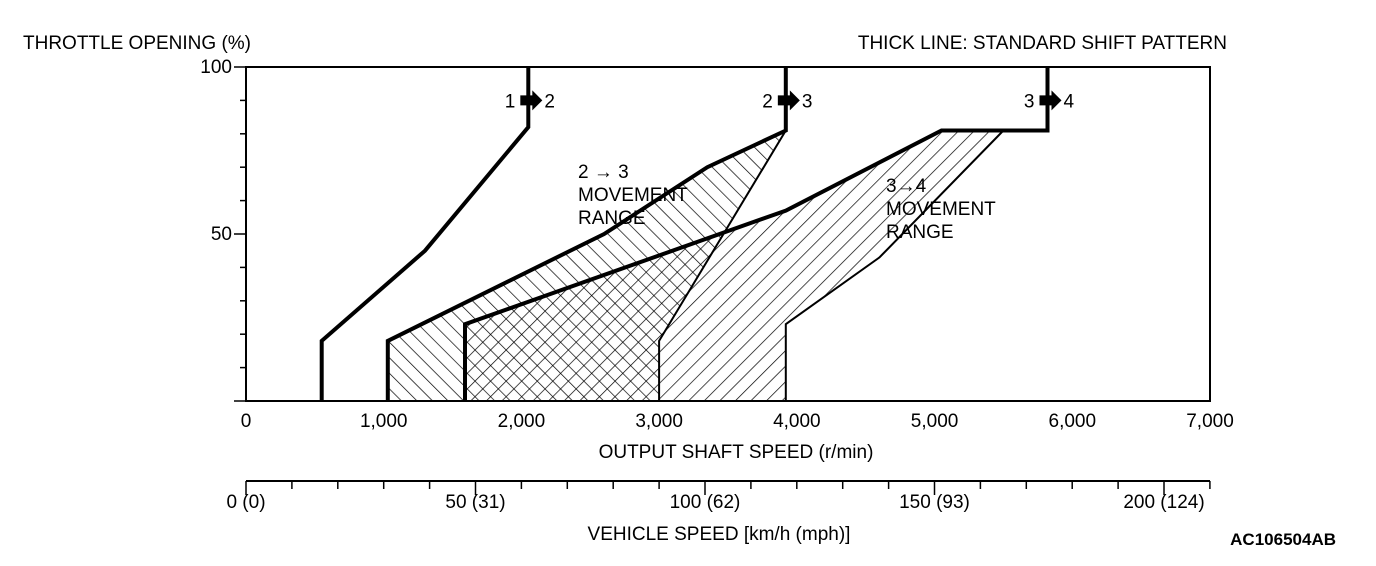  I want to click on x-tick-label: 5,000, so click(935, 421).